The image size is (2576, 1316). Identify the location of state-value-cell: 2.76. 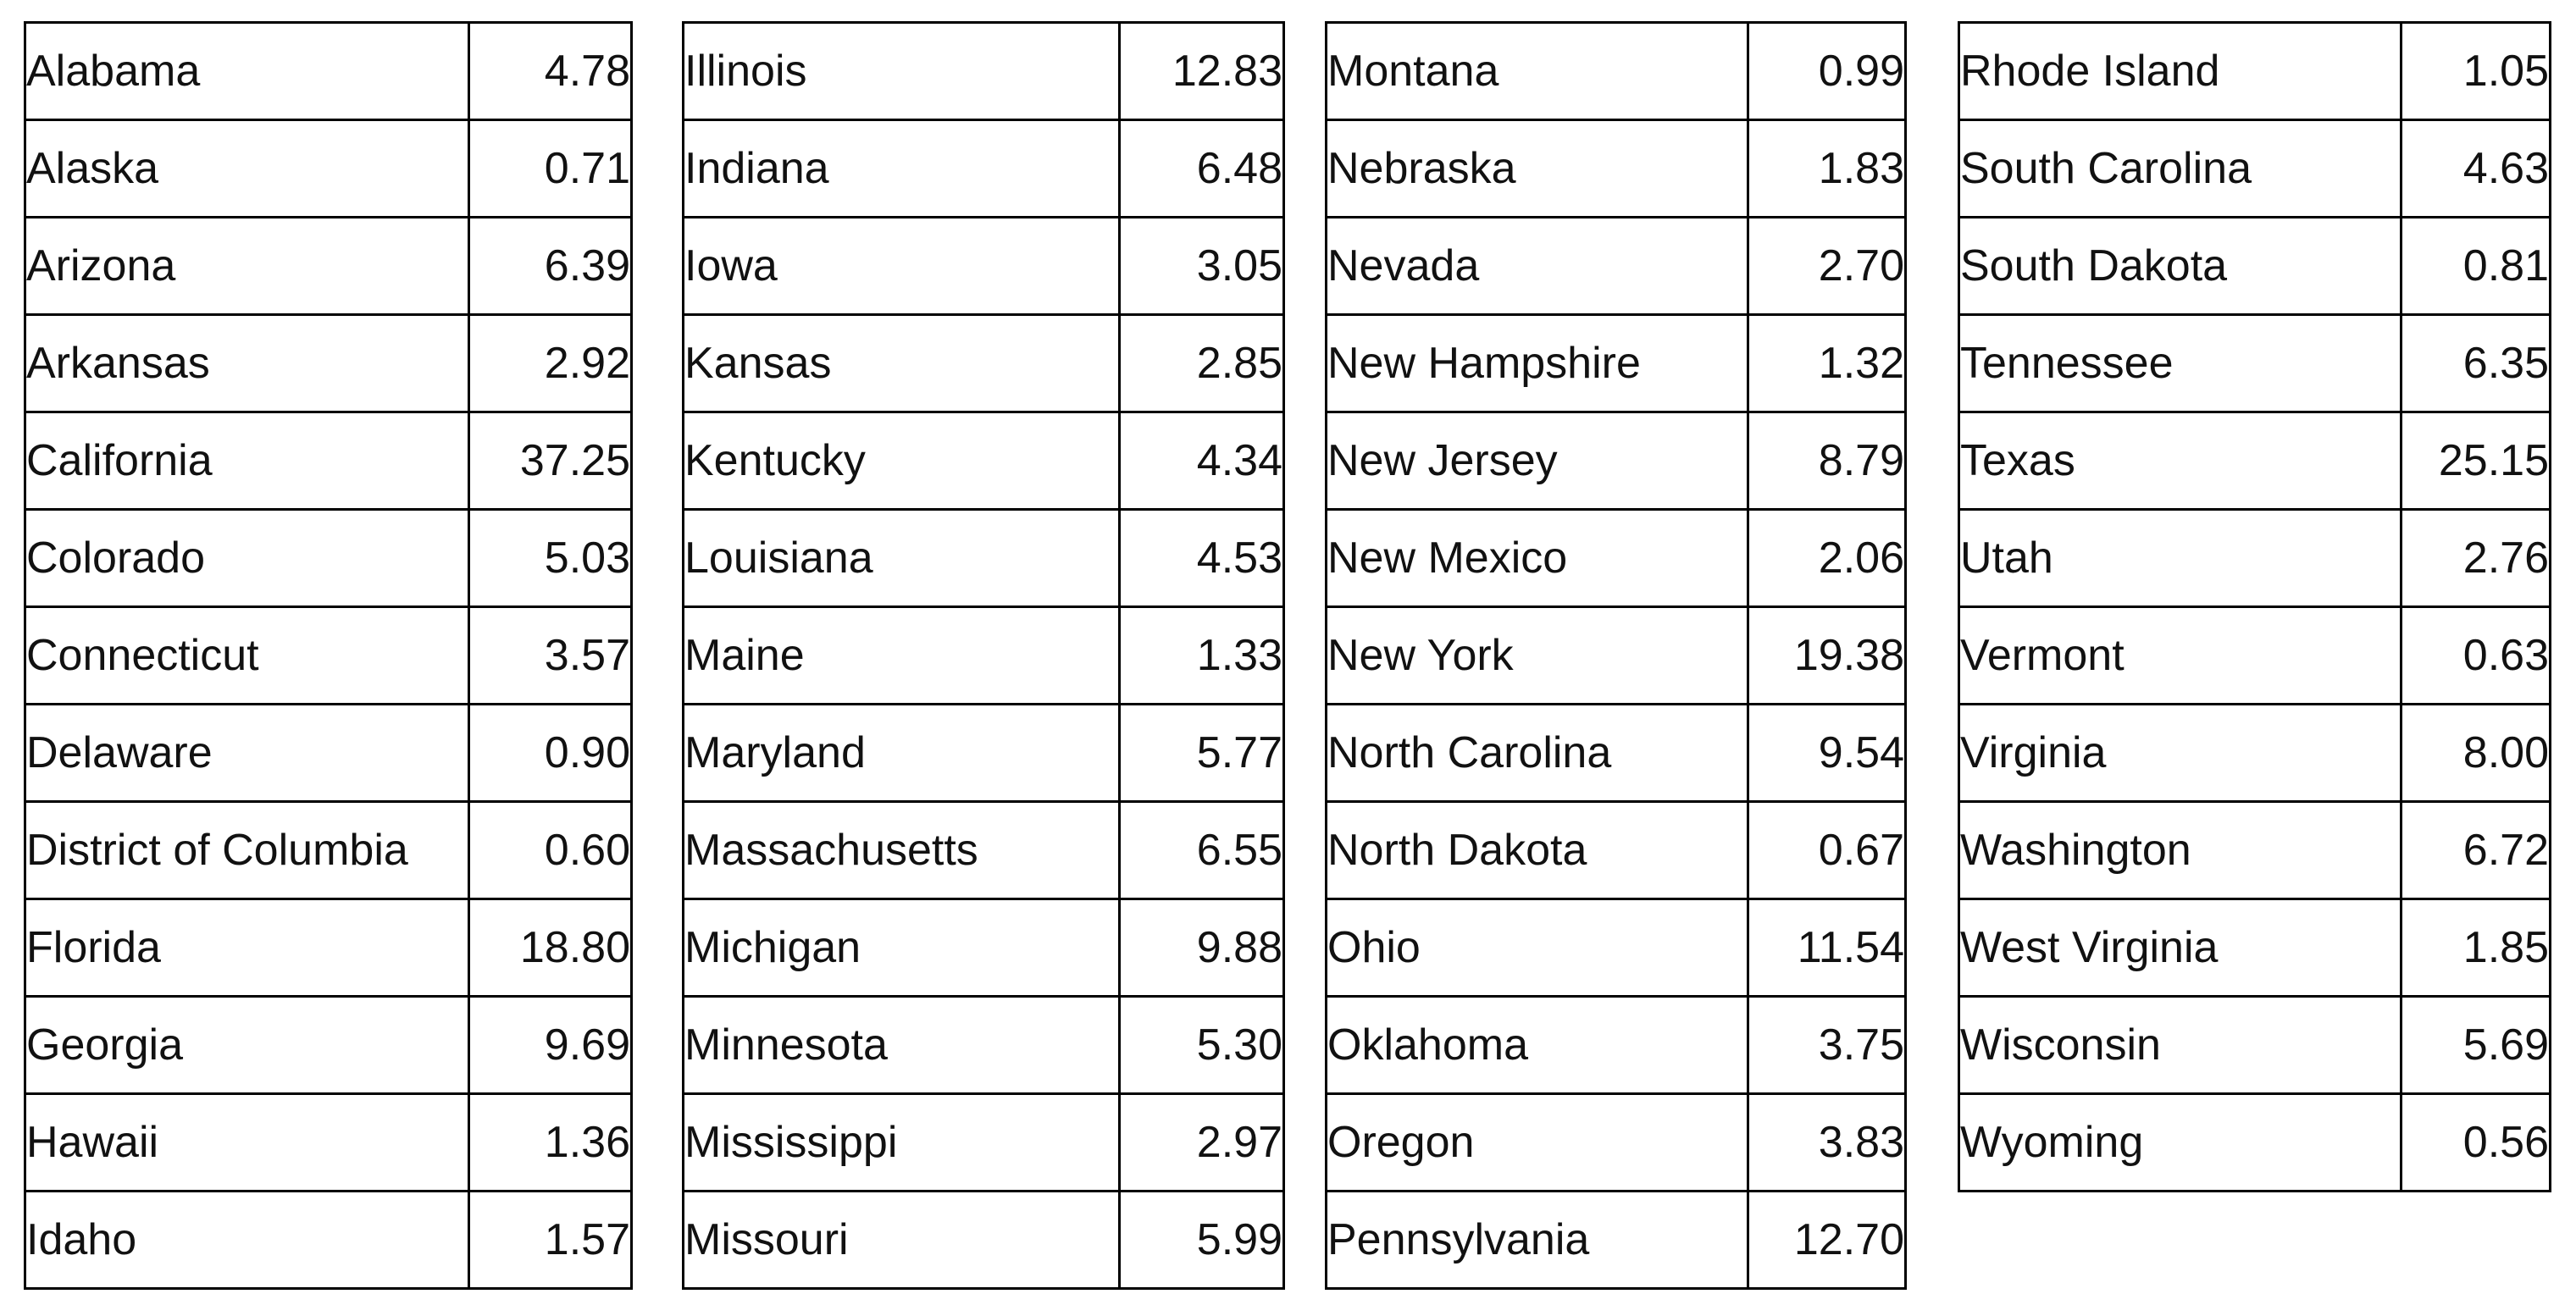
(2475, 558).